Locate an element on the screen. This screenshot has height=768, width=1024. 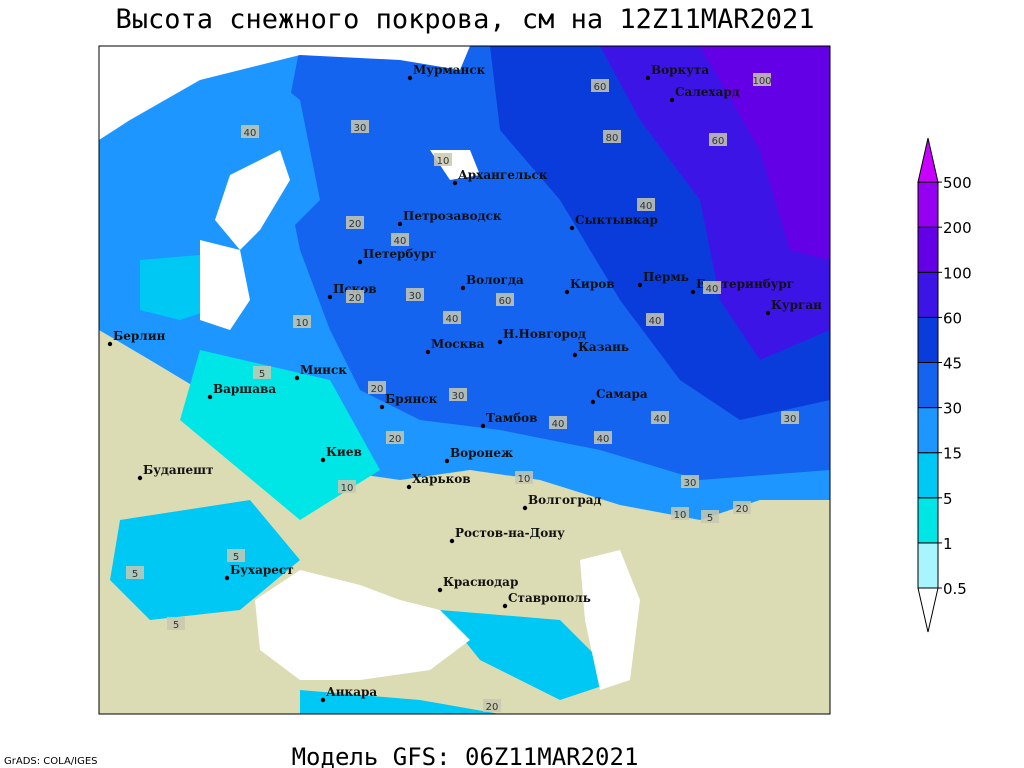
city-label: Варшава is located at coordinates (244, 389).